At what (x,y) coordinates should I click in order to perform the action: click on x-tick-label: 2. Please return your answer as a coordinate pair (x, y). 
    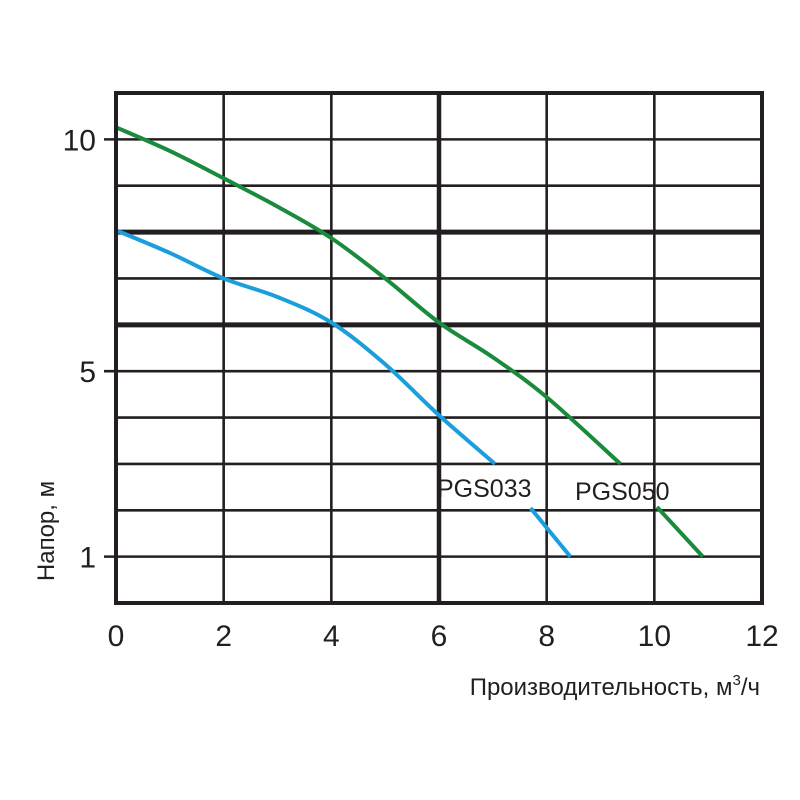
    Looking at the image, I should click on (223, 636).